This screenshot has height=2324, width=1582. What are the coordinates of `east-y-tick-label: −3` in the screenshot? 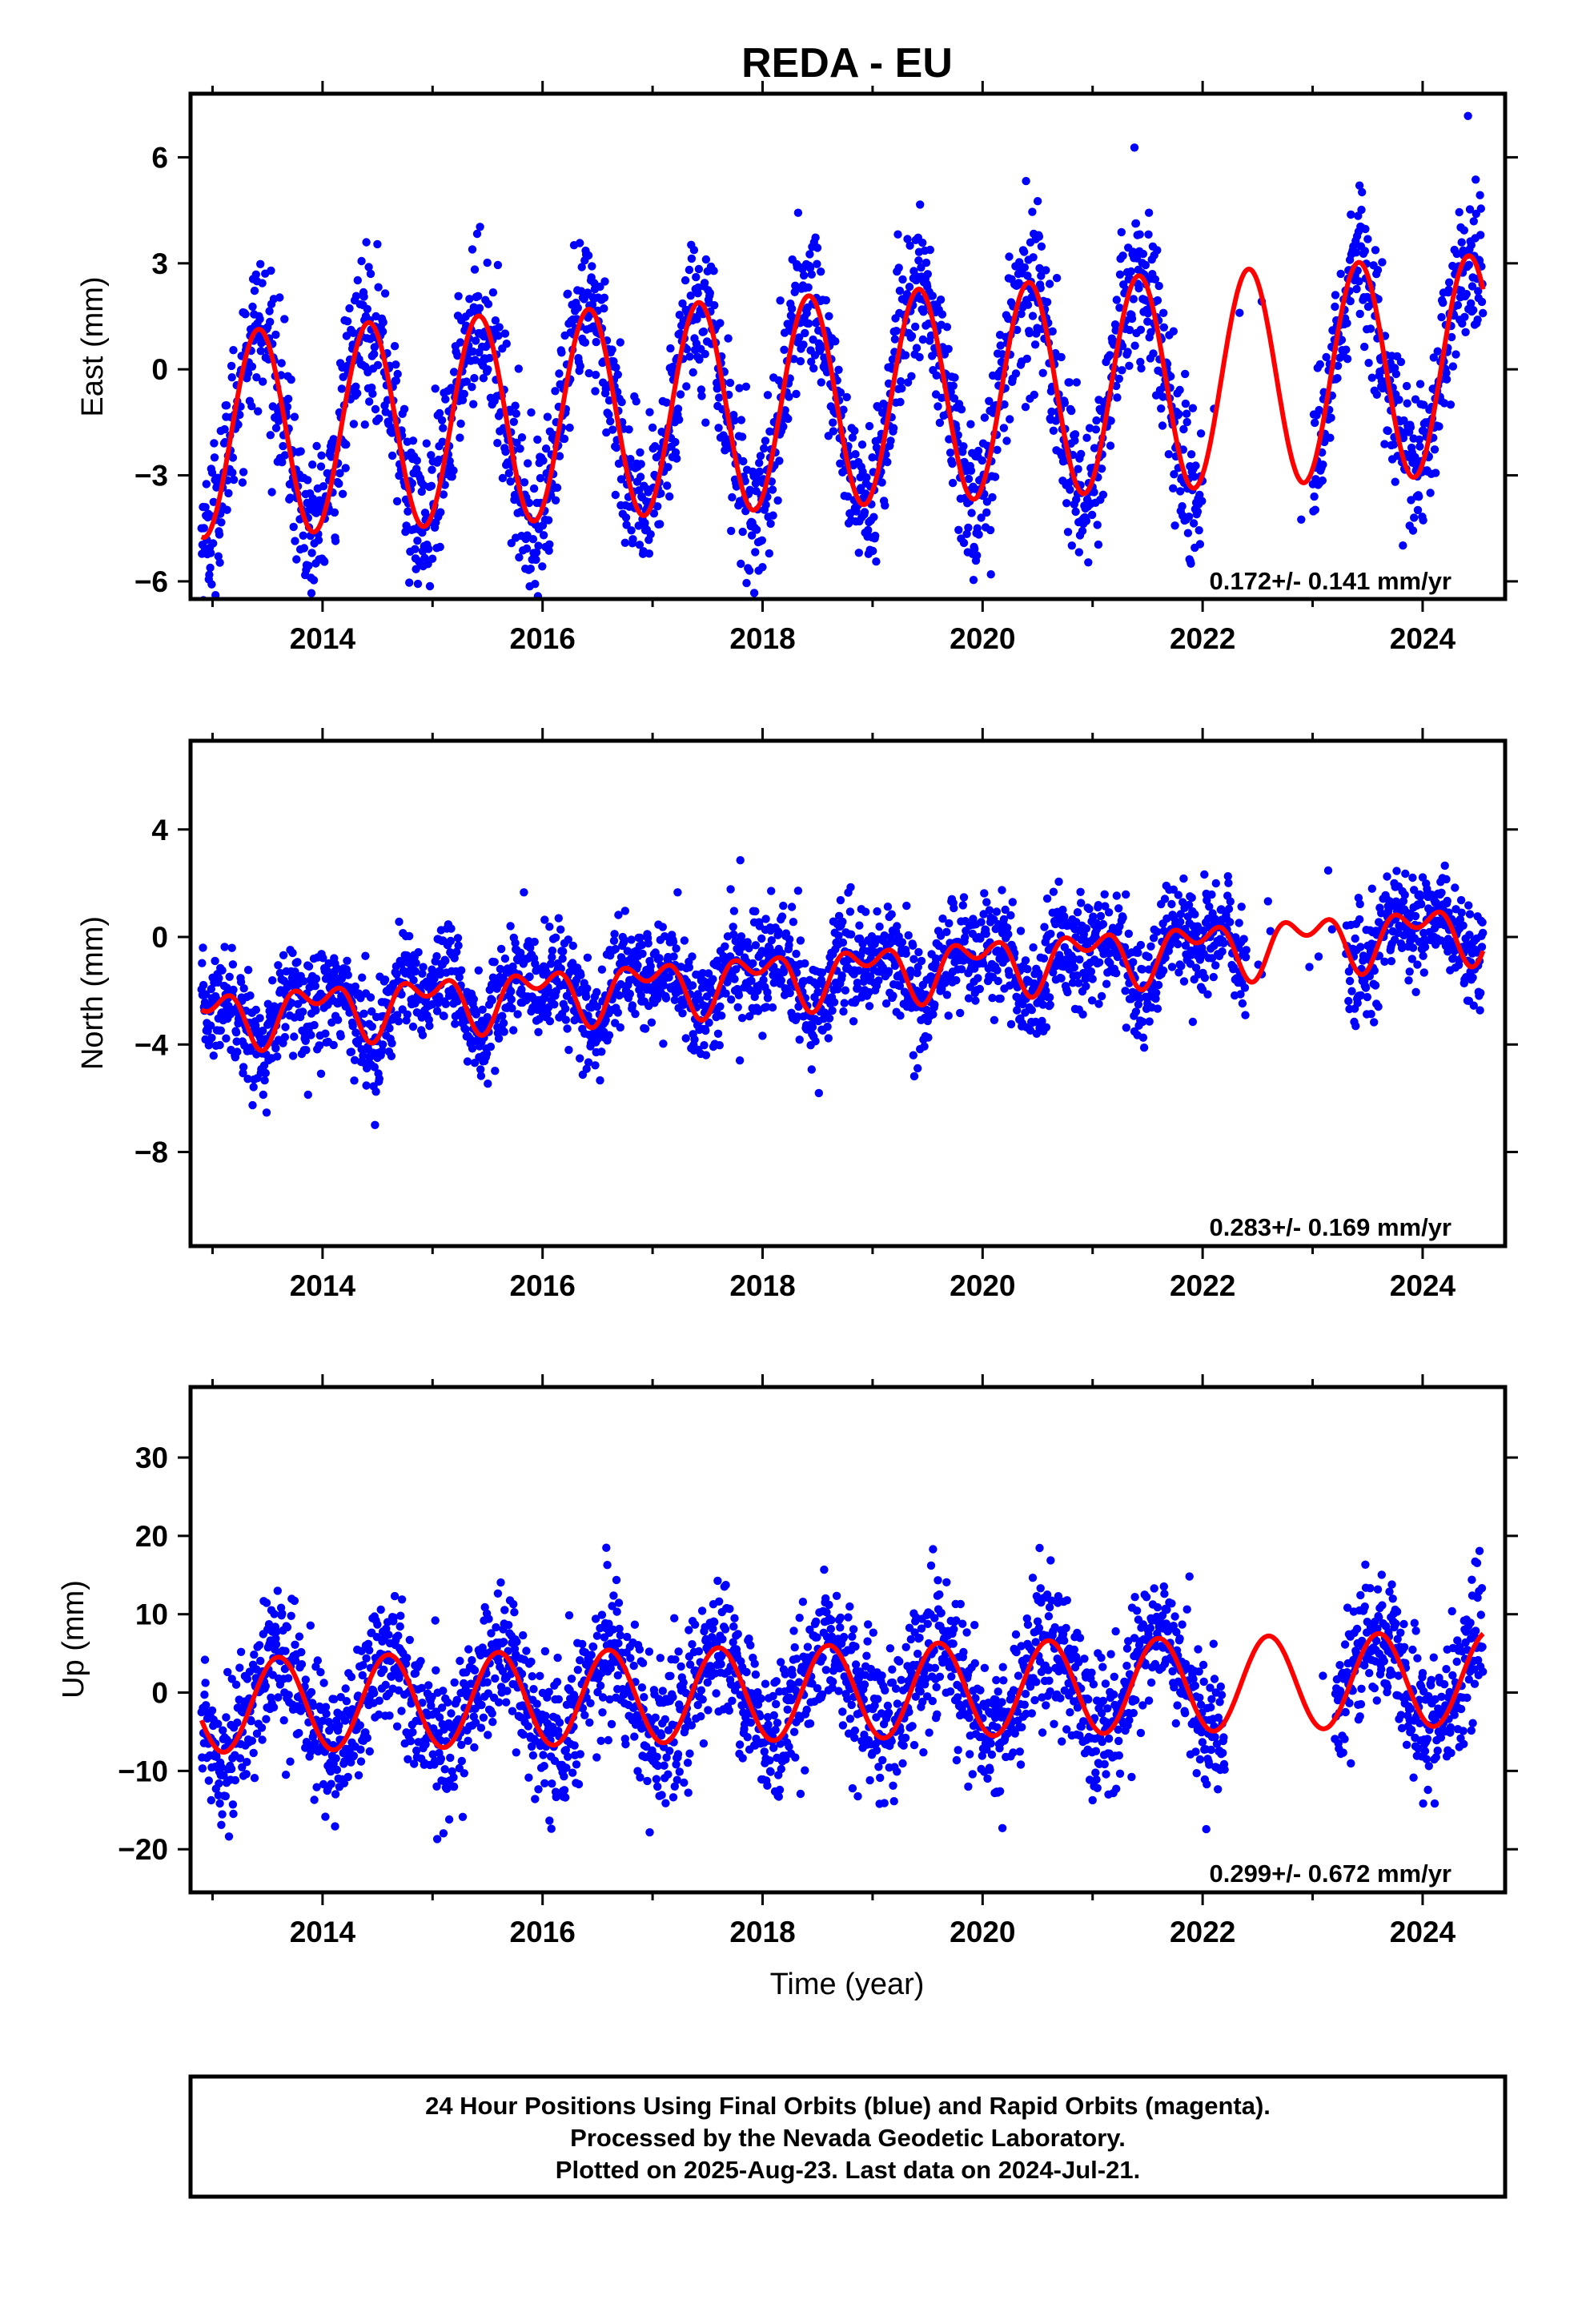 It's located at (151, 477).